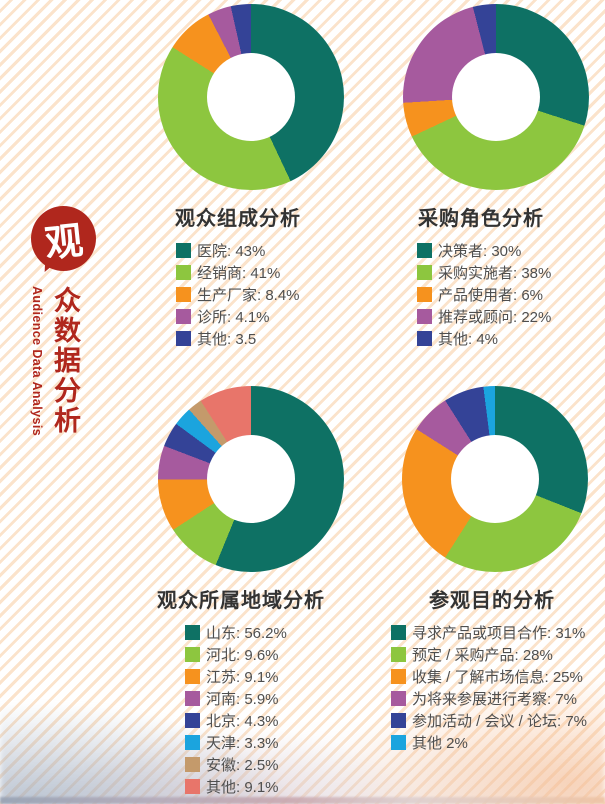 The height and width of the screenshot is (804, 605). What do you see at coordinates (511, 338) in the screenshot?
I see `legend-item: 其他: 4%` at bounding box center [511, 338].